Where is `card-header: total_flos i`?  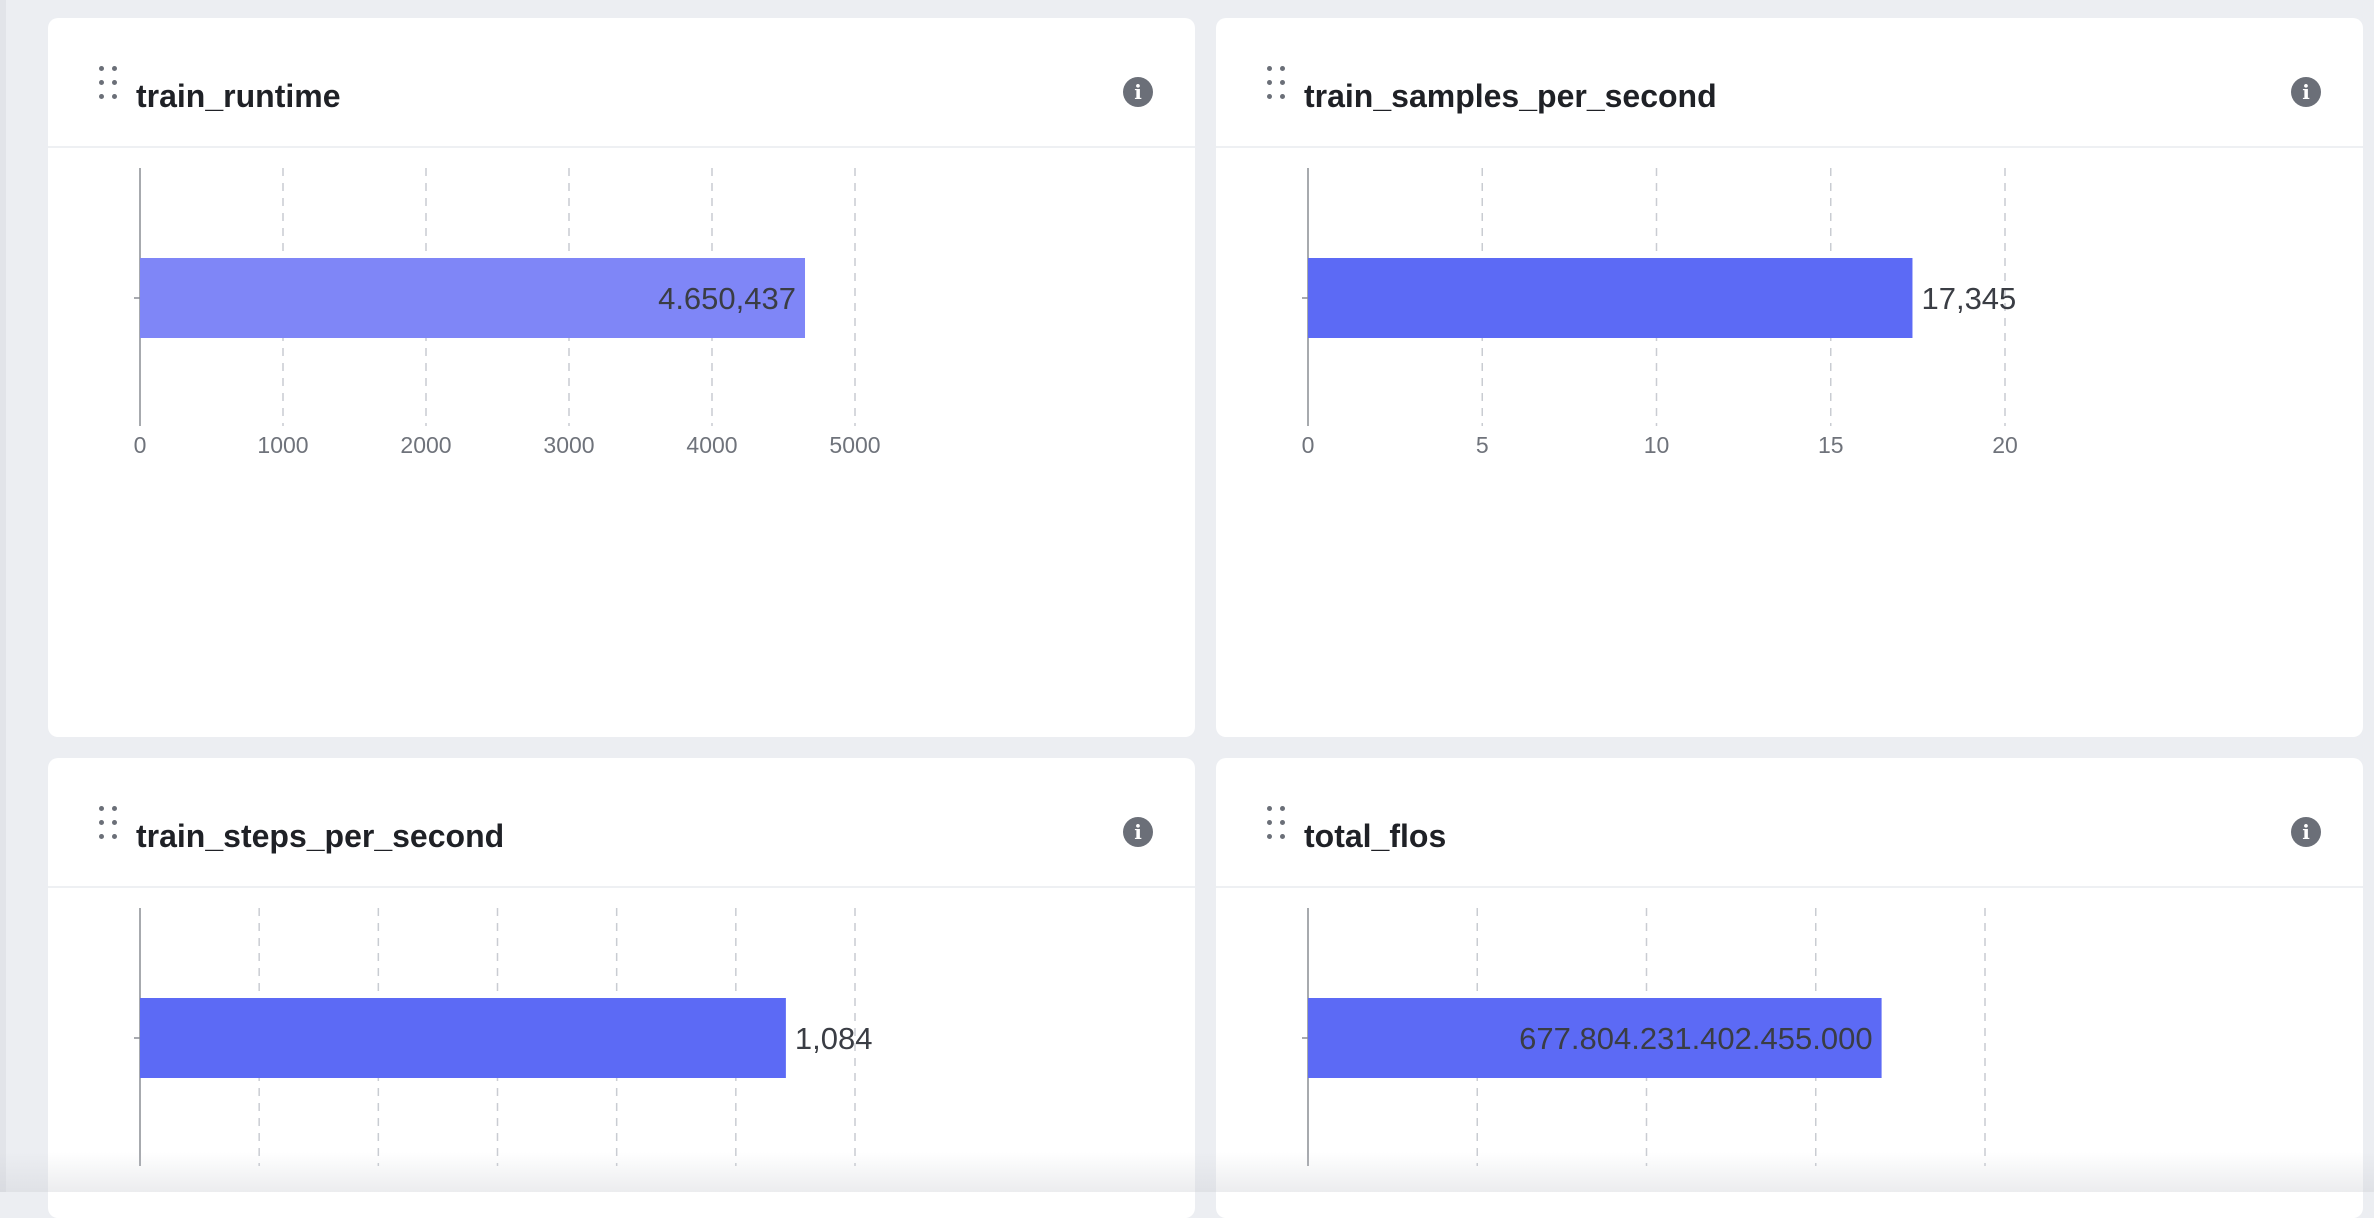 card-header: total_flos i is located at coordinates (1789, 823).